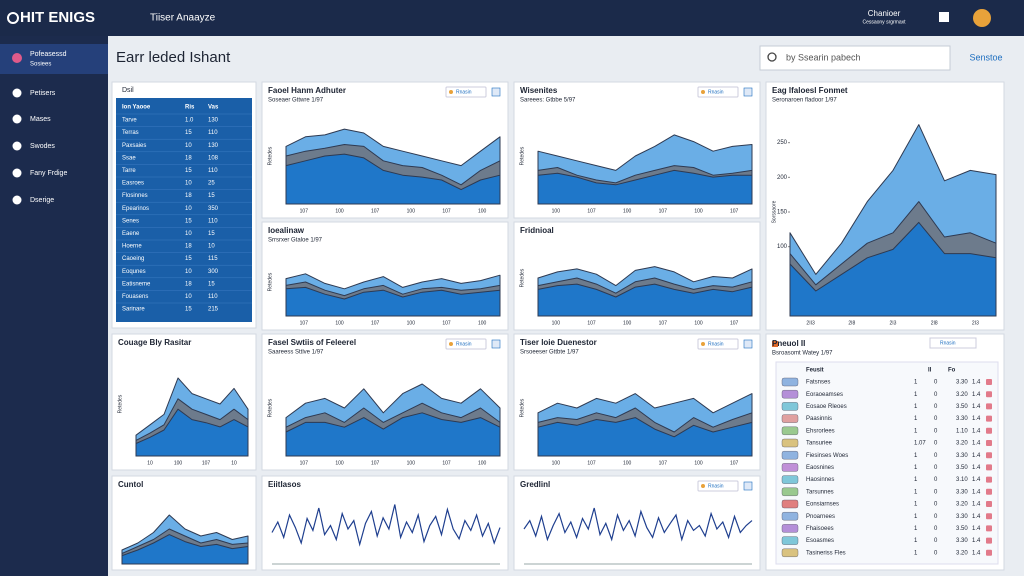  I want to click on nav-item: Swodes, so click(42, 146).